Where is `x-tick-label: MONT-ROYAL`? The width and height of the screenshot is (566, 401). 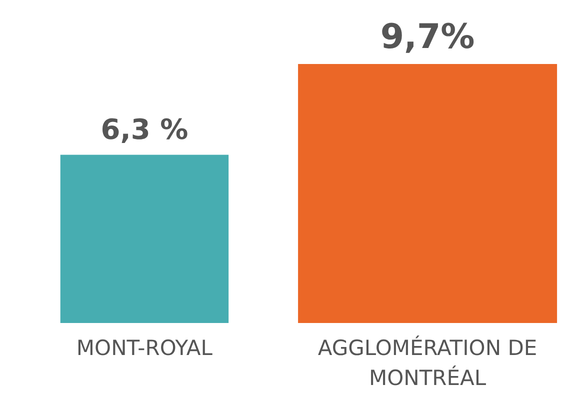 x-tick-label: MONT-ROYAL is located at coordinates (144, 348).